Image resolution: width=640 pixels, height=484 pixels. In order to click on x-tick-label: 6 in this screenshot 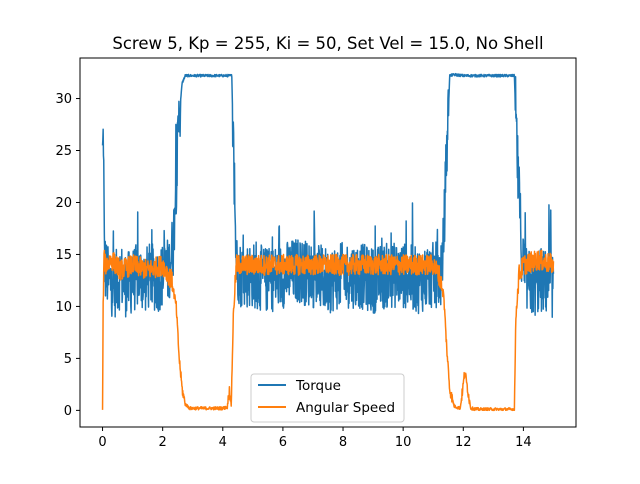, I will do `click(283, 442)`.